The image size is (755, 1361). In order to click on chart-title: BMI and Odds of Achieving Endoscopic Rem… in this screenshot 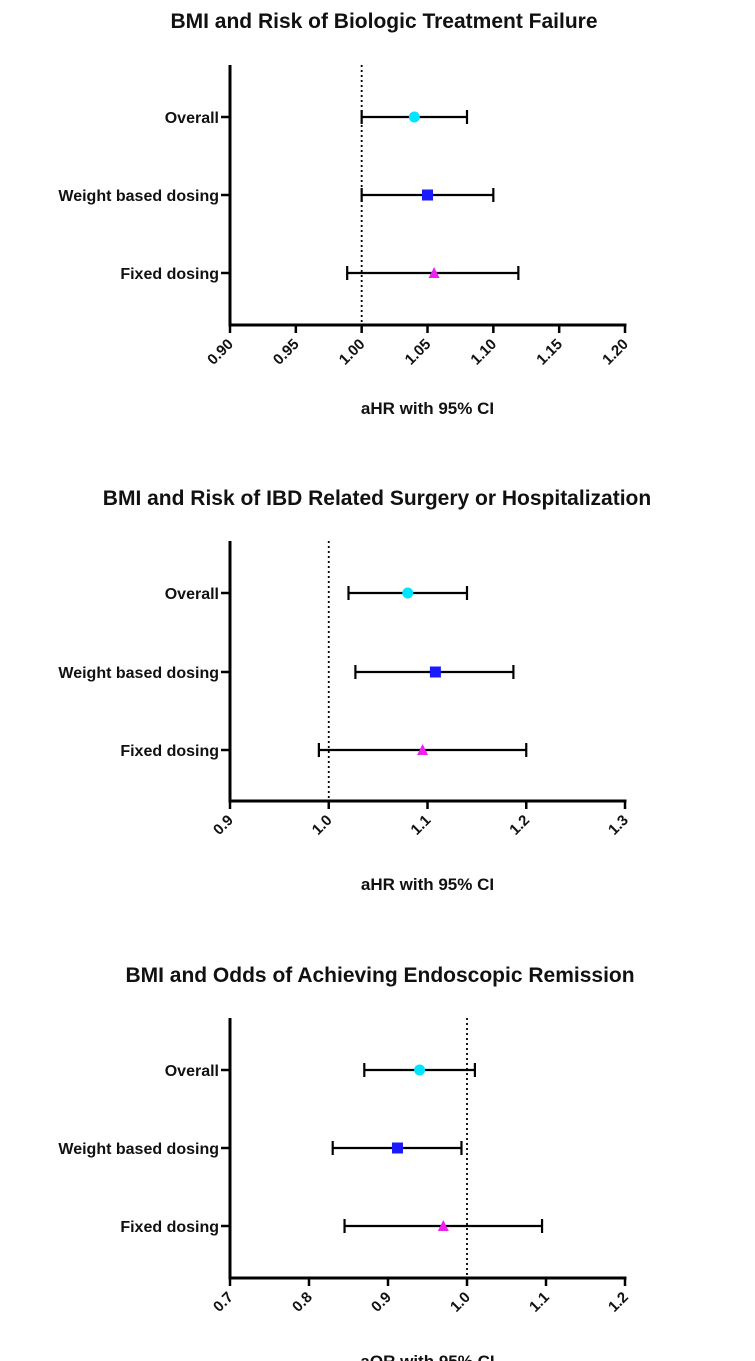, I will do `click(379, 975)`.